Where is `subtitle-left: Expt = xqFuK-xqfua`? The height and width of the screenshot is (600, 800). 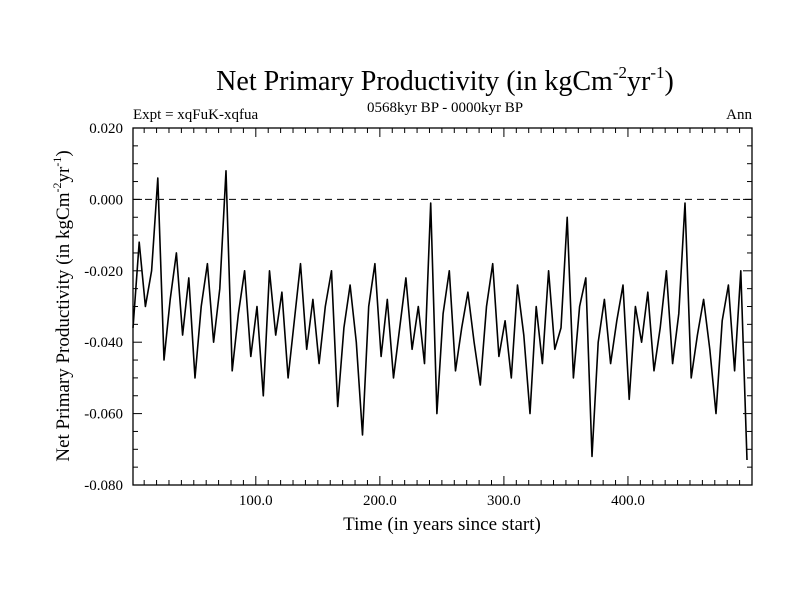
subtitle-left: Expt = xqFuK-xqfua is located at coordinates (195, 115).